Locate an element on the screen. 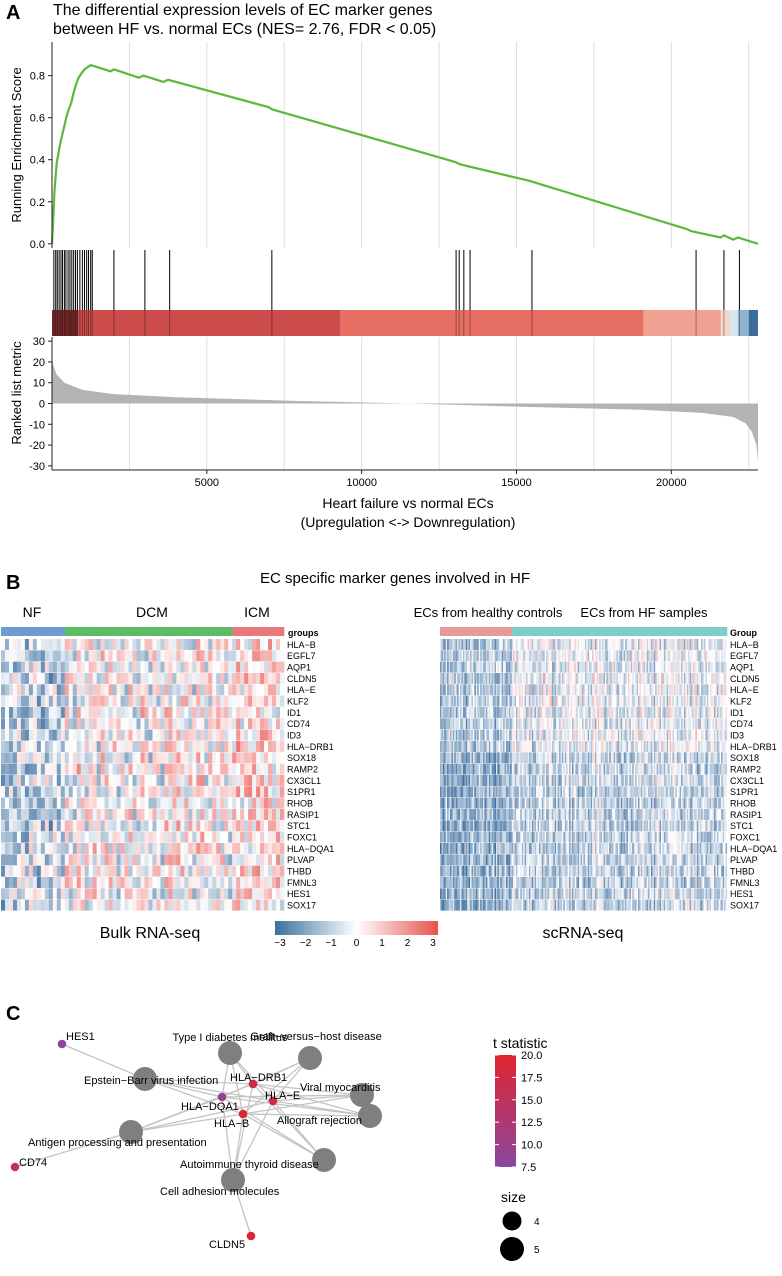  ranked-metric-area is located at coordinates (405, 409).